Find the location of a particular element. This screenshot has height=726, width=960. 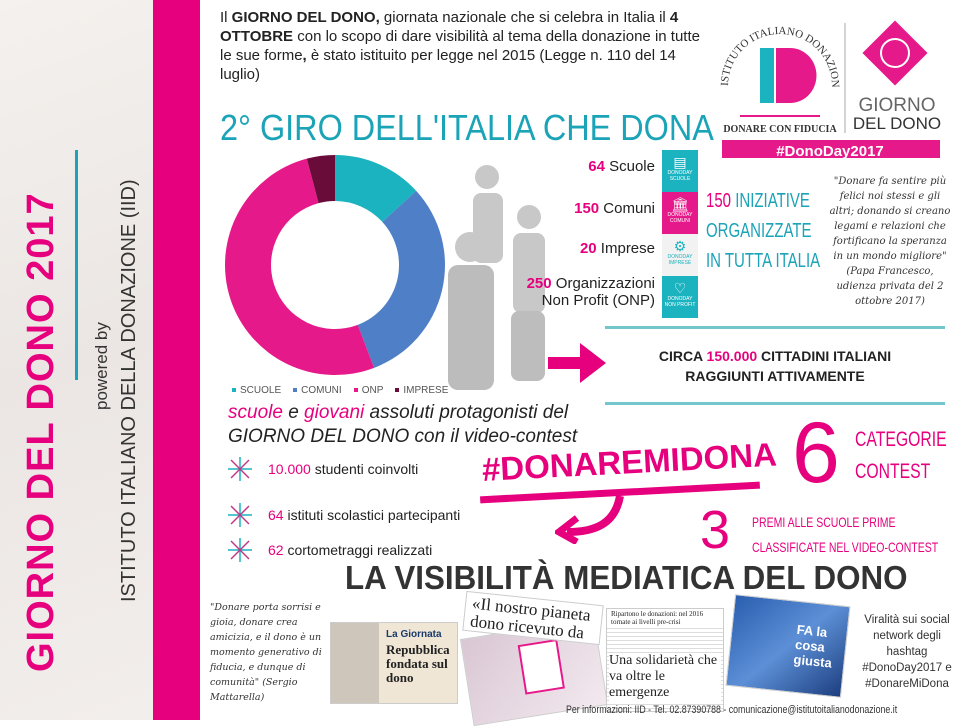

legend-item: SCUOLE is located at coordinates (256, 390).